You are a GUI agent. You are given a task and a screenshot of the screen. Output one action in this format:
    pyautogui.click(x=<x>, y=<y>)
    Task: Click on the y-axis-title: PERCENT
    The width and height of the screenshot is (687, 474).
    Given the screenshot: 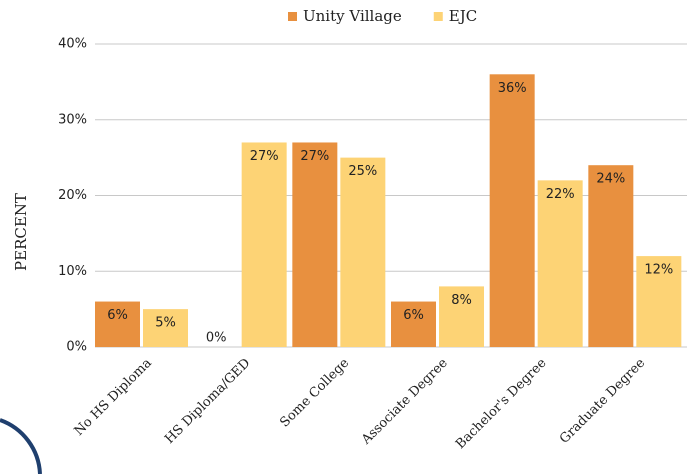 What is the action you would take?
    pyautogui.click(x=21, y=232)
    